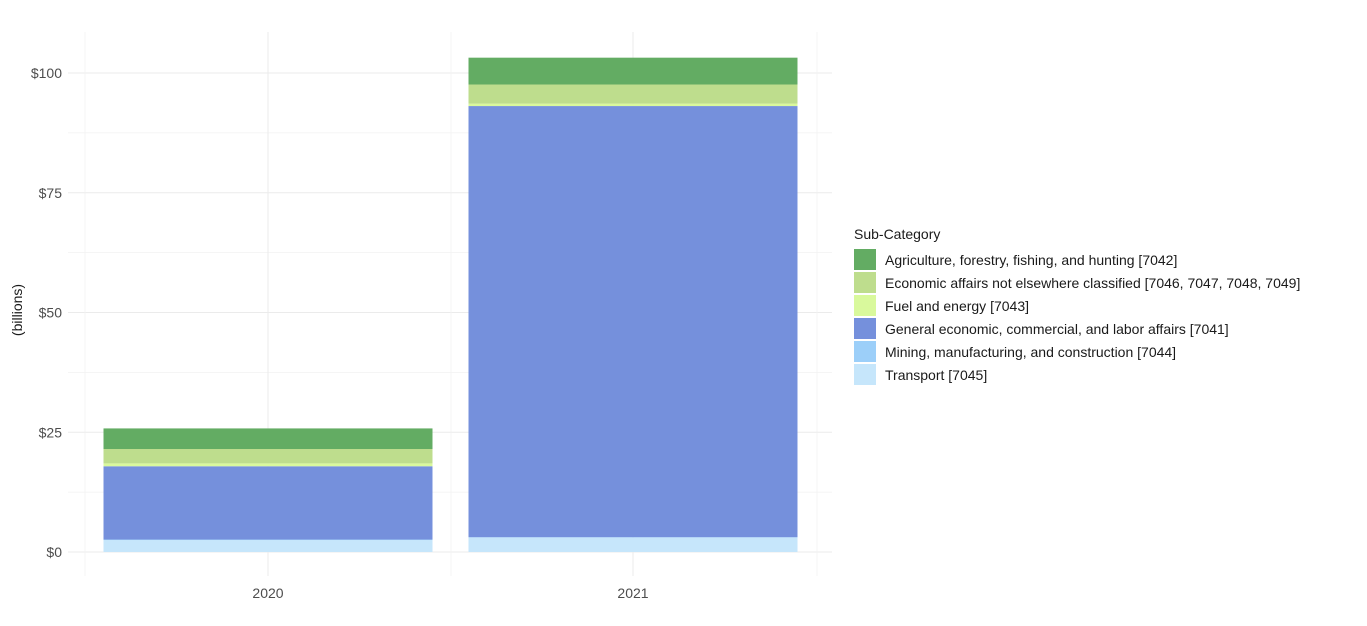 The image size is (1367, 626). What do you see at coordinates (17, 310) in the screenshot?
I see `y-axis-title: (billions)` at bounding box center [17, 310].